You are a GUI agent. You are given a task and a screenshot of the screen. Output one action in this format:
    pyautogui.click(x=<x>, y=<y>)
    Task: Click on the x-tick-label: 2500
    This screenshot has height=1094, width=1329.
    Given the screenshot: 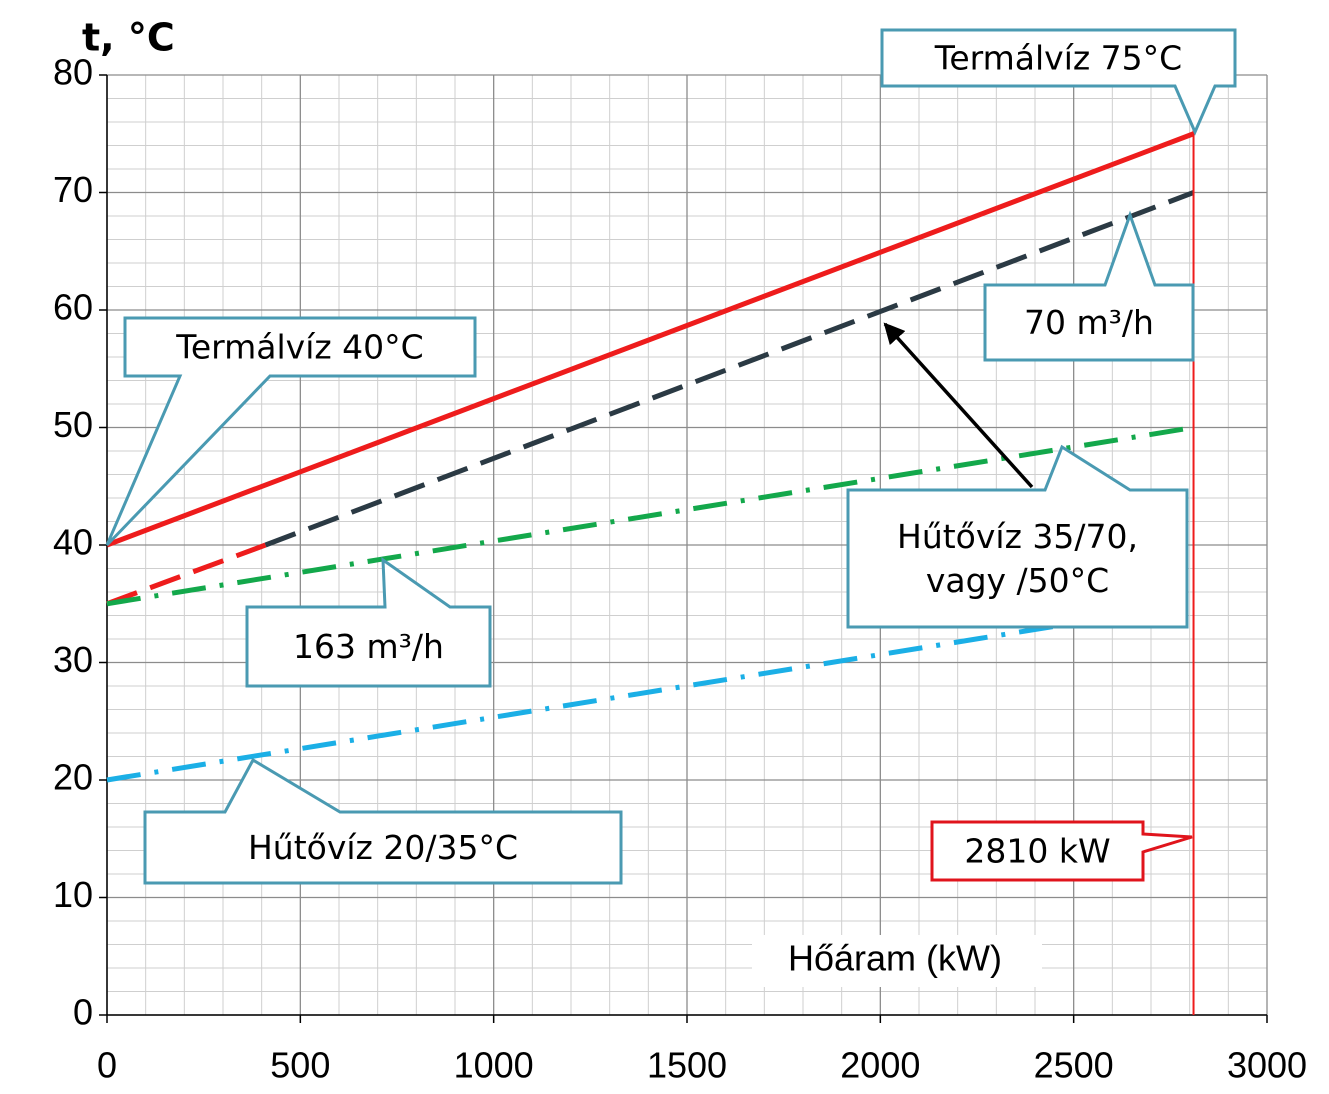 What is the action you would take?
    pyautogui.click(x=1074, y=1065)
    